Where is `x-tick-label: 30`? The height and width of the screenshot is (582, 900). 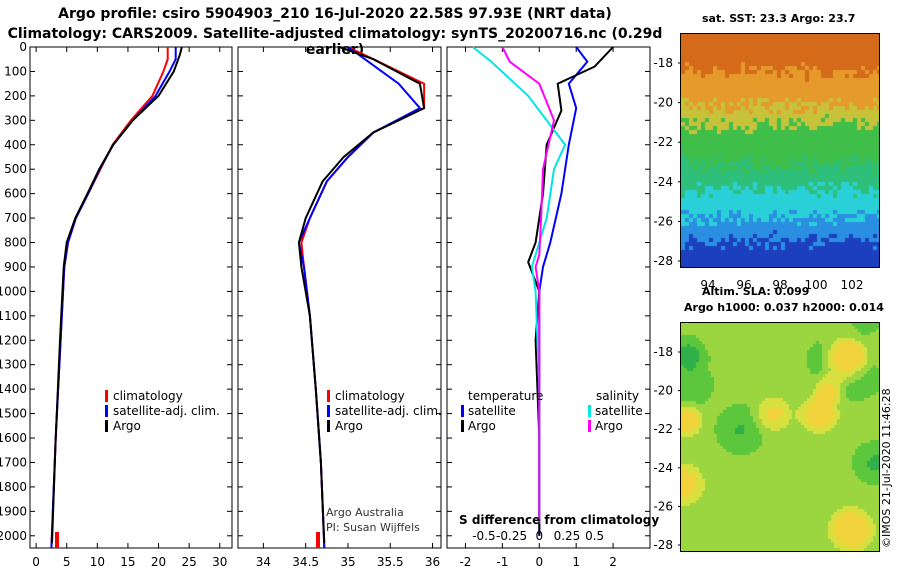
x-tick-label: 30 is located at coordinates (219, 562).